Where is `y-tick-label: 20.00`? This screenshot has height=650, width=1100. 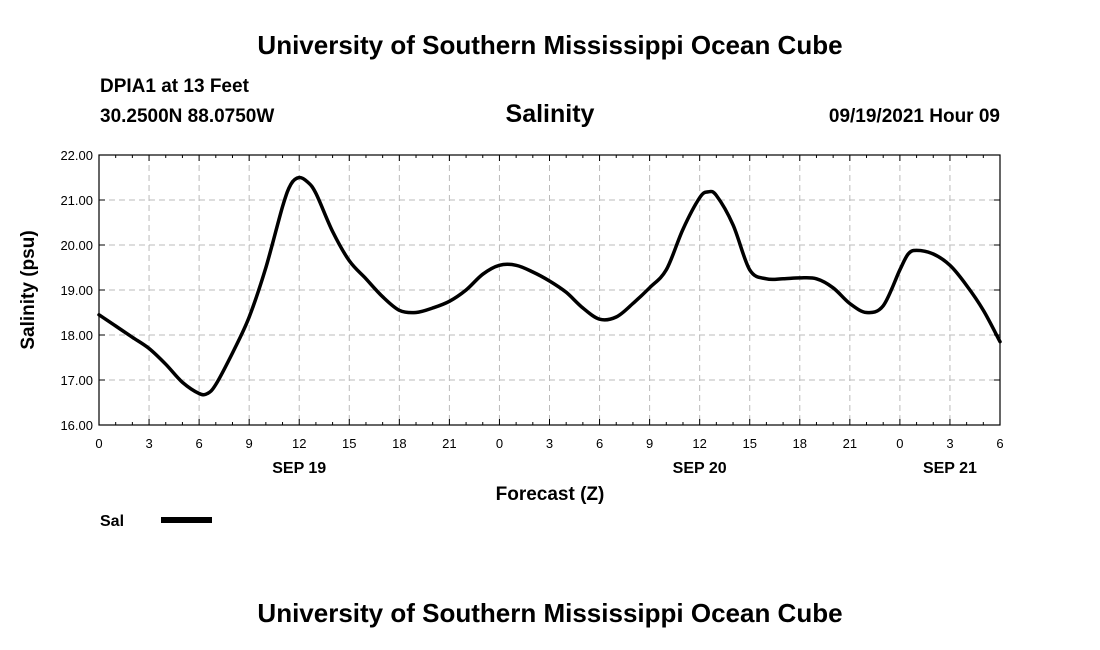
y-tick-label: 20.00 is located at coordinates (76, 245).